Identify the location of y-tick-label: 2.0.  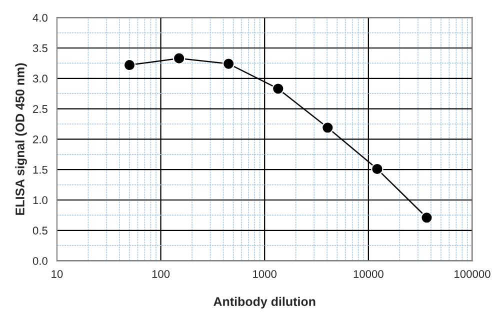
(40, 139).